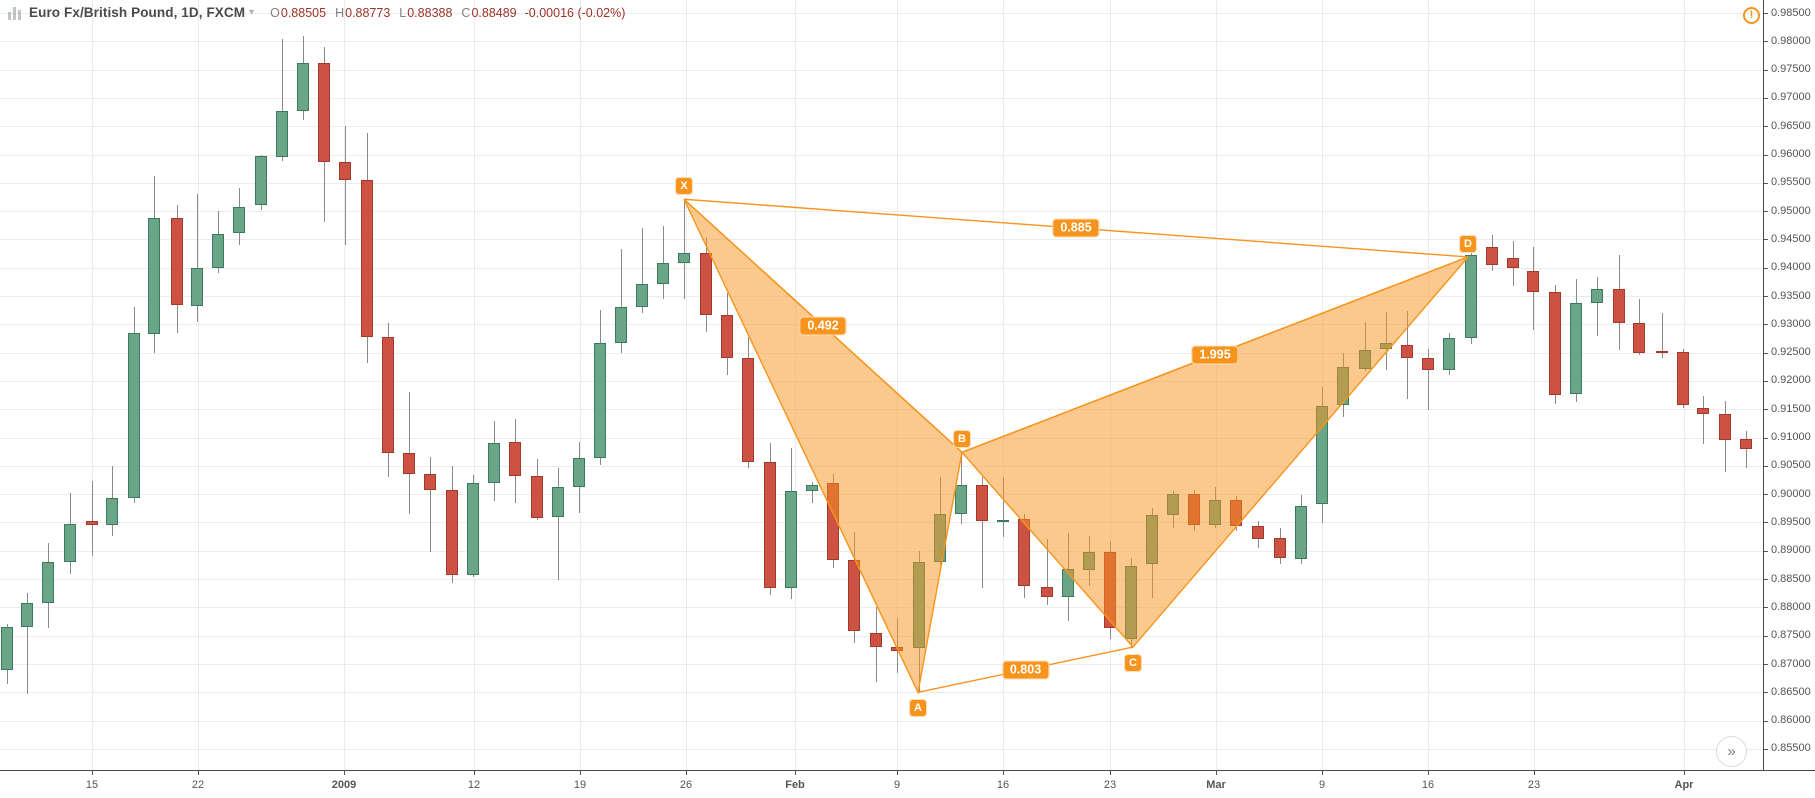  What do you see at coordinates (1791, 267) in the screenshot?
I see `price-axis-label: 0.94000` at bounding box center [1791, 267].